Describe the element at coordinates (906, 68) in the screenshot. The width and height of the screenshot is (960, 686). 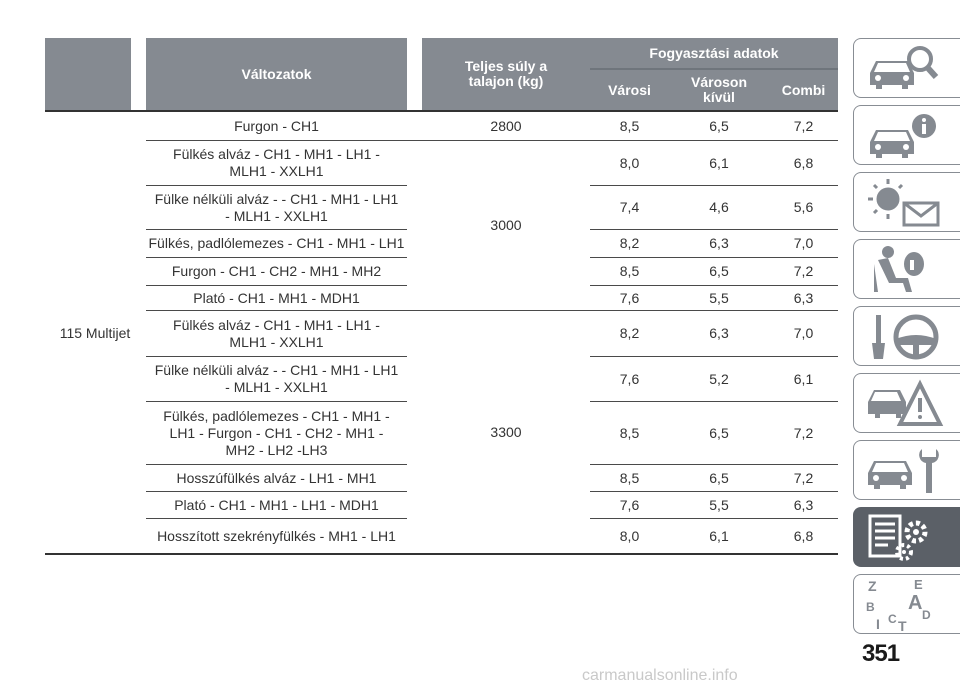
I see `tab-car-search` at that location.